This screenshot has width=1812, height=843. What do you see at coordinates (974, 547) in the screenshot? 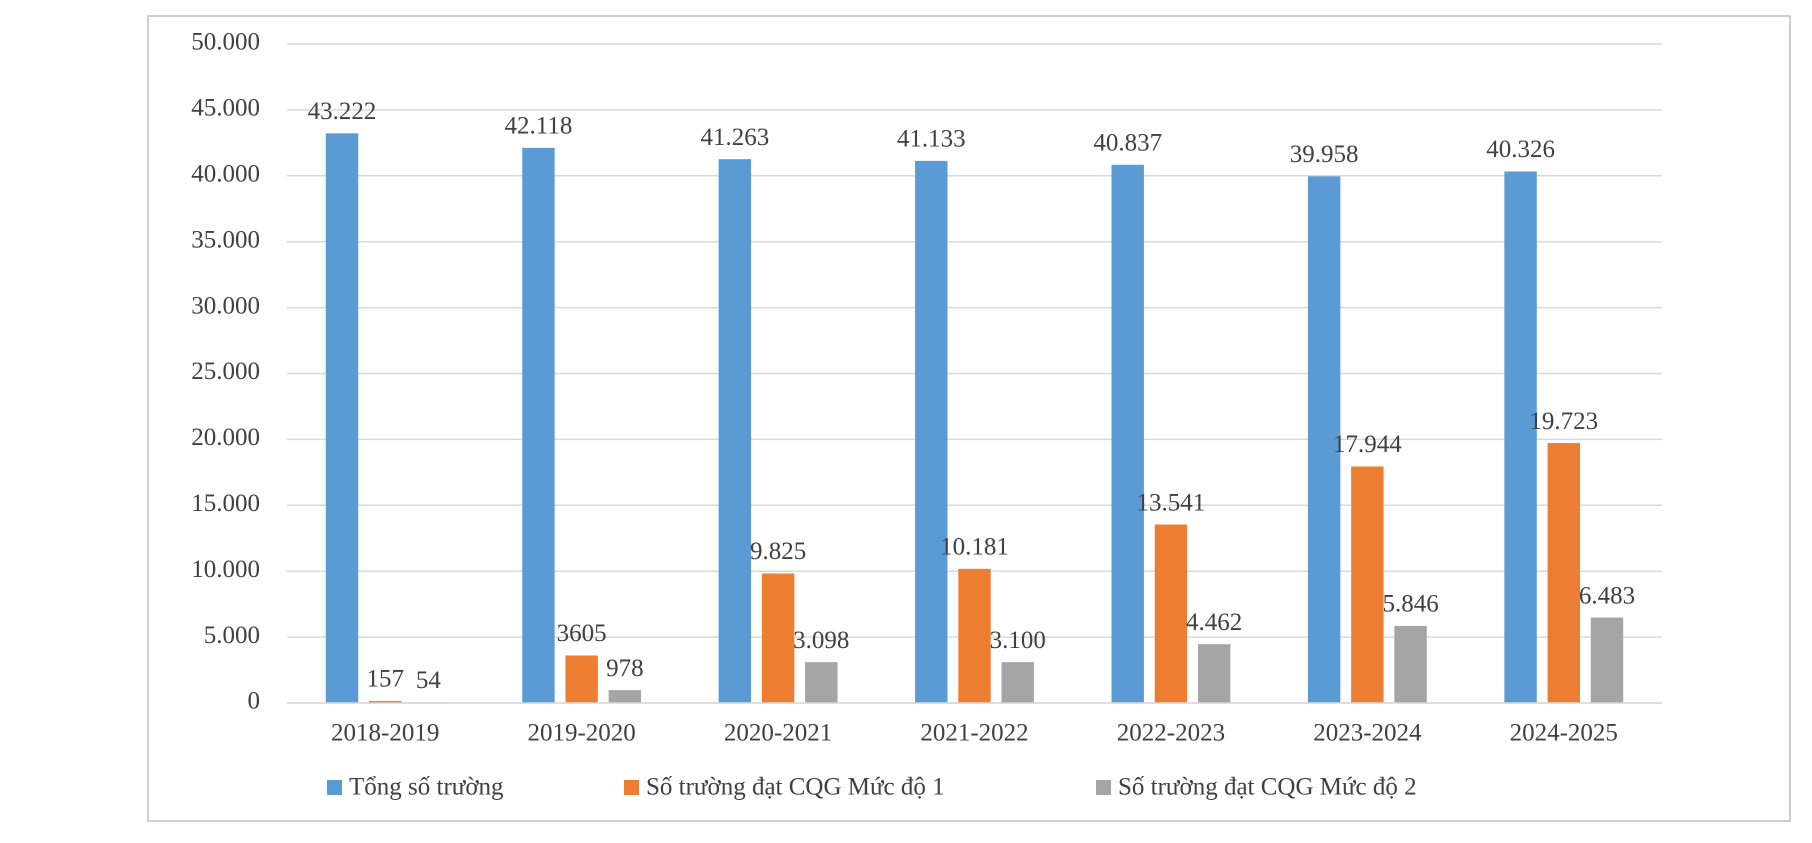
I see `data-label: 10.181` at bounding box center [974, 547].